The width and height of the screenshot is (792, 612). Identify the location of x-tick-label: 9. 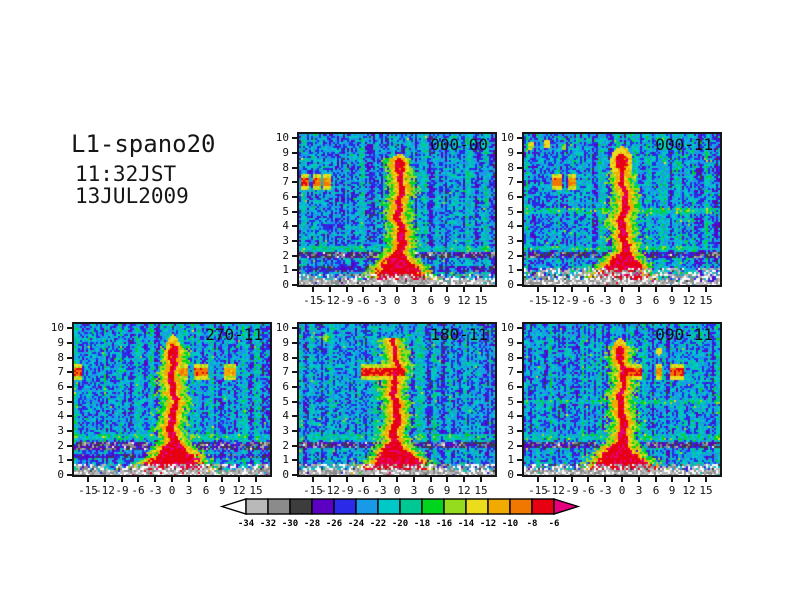
(672, 300).